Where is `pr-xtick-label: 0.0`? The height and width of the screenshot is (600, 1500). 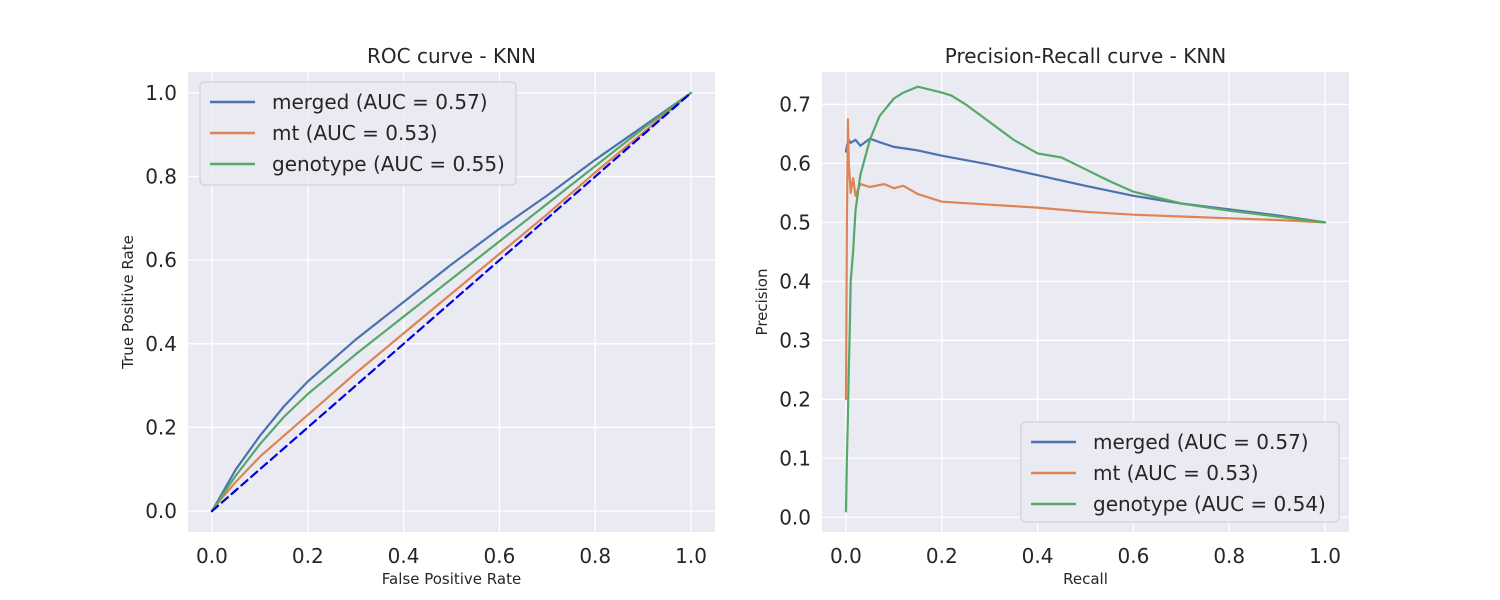 pr-xtick-label: 0.0 is located at coordinates (846, 556).